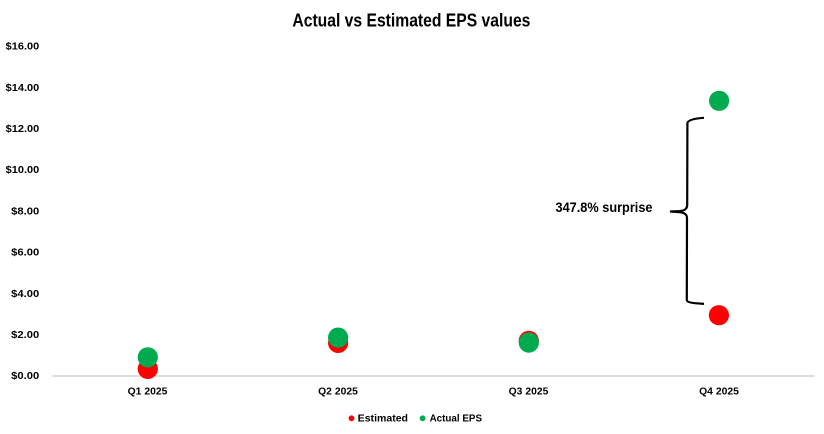 Image resolution: width=824 pixels, height=434 pixels. Describe the element at coordinates (411, 21) in the screenshot. I see `svg-text: Actual vs Estimated EPS values` at that location.